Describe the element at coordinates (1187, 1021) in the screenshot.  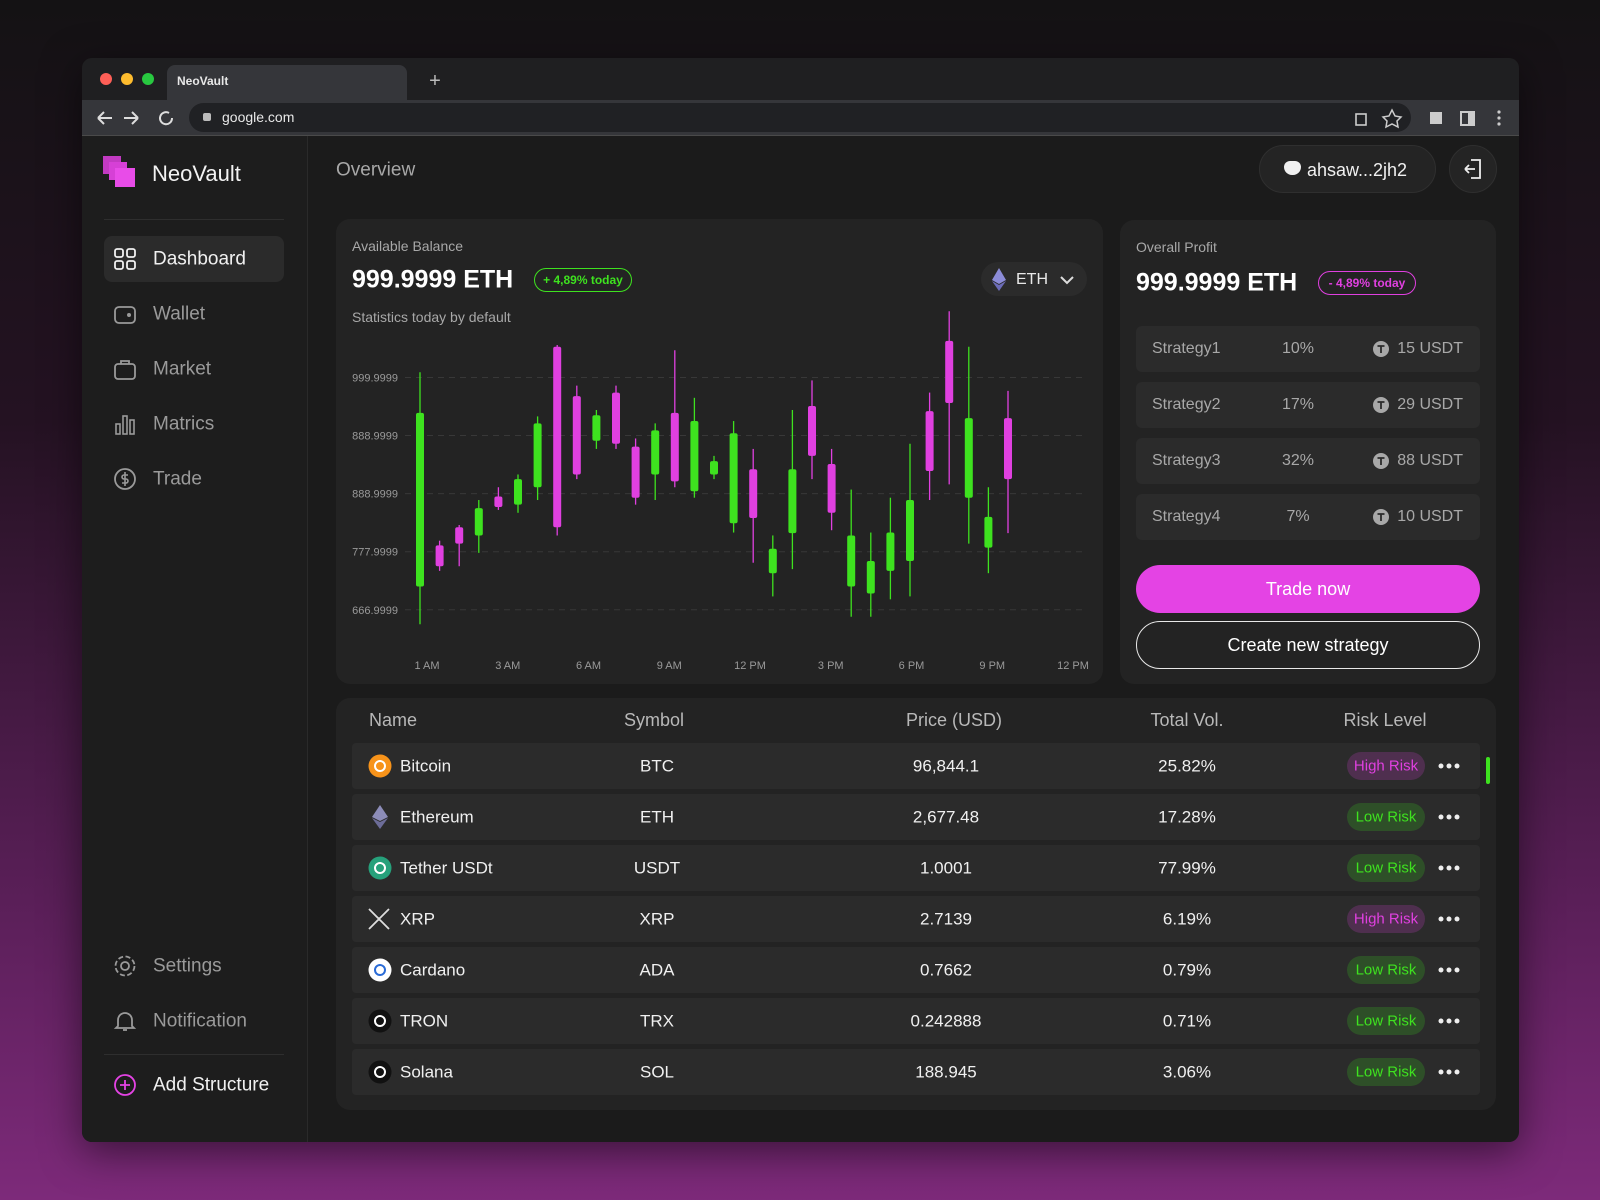
I see `coin-volume: 0.71%` at that location.